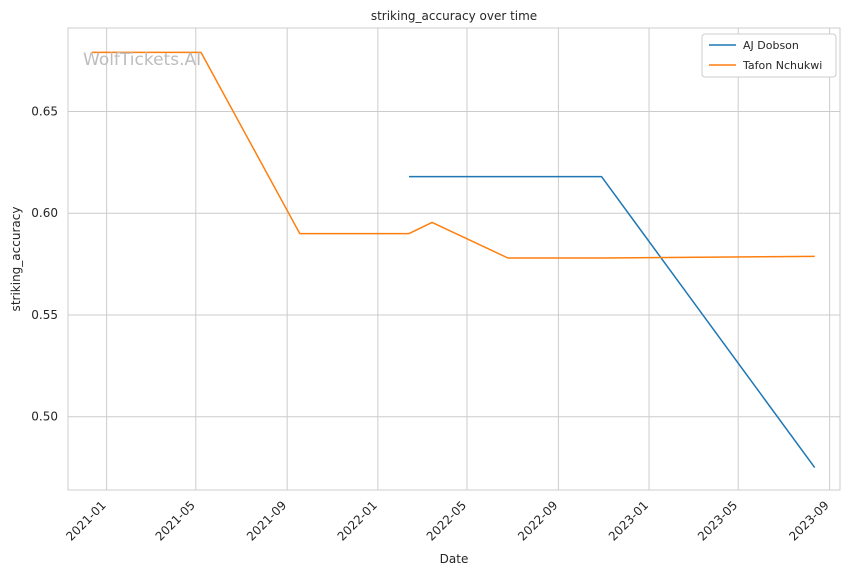 Image resolution: width=855 pixels, height=575 pixels. I want to click on y-axis-label: striking_accuracy, so click(16, 259).